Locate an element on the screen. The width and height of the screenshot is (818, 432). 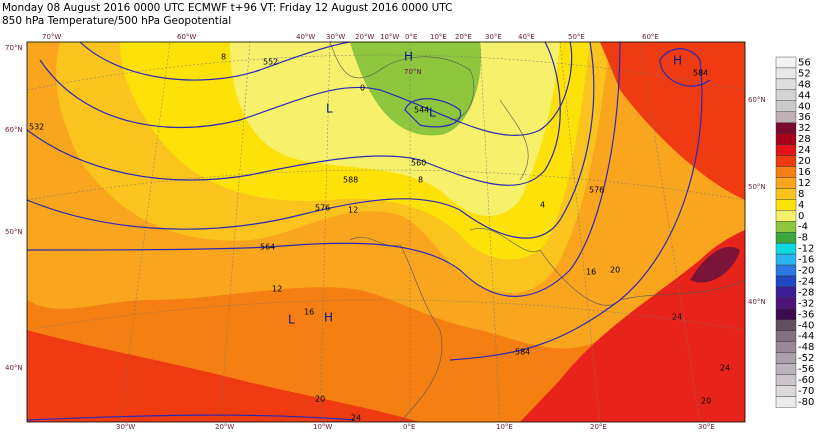
colorbar-label: -8 is located at coordinates (803, 238).